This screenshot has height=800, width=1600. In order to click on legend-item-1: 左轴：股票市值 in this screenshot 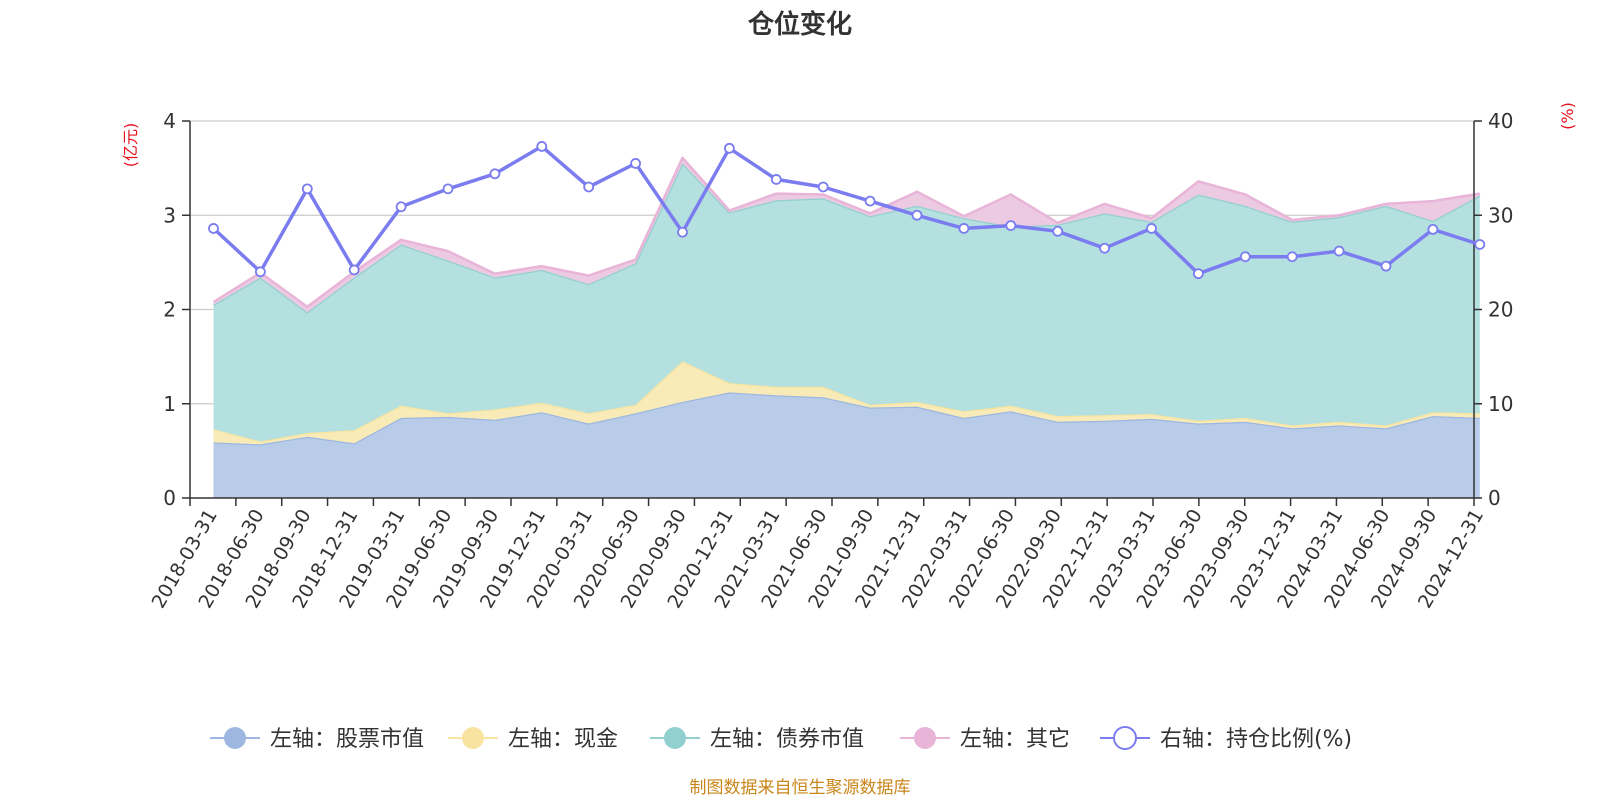, I will do `click(317, 739)`.